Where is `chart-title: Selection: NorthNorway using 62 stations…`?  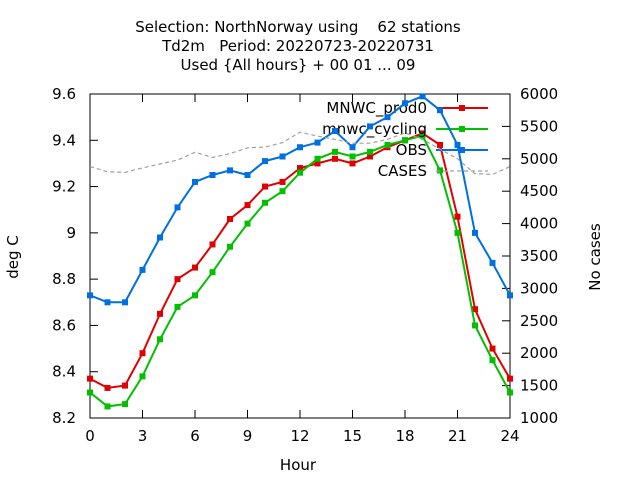 chart-title: Selection: NorthNorway using 62 stations… is located at coordinates (298, 46).